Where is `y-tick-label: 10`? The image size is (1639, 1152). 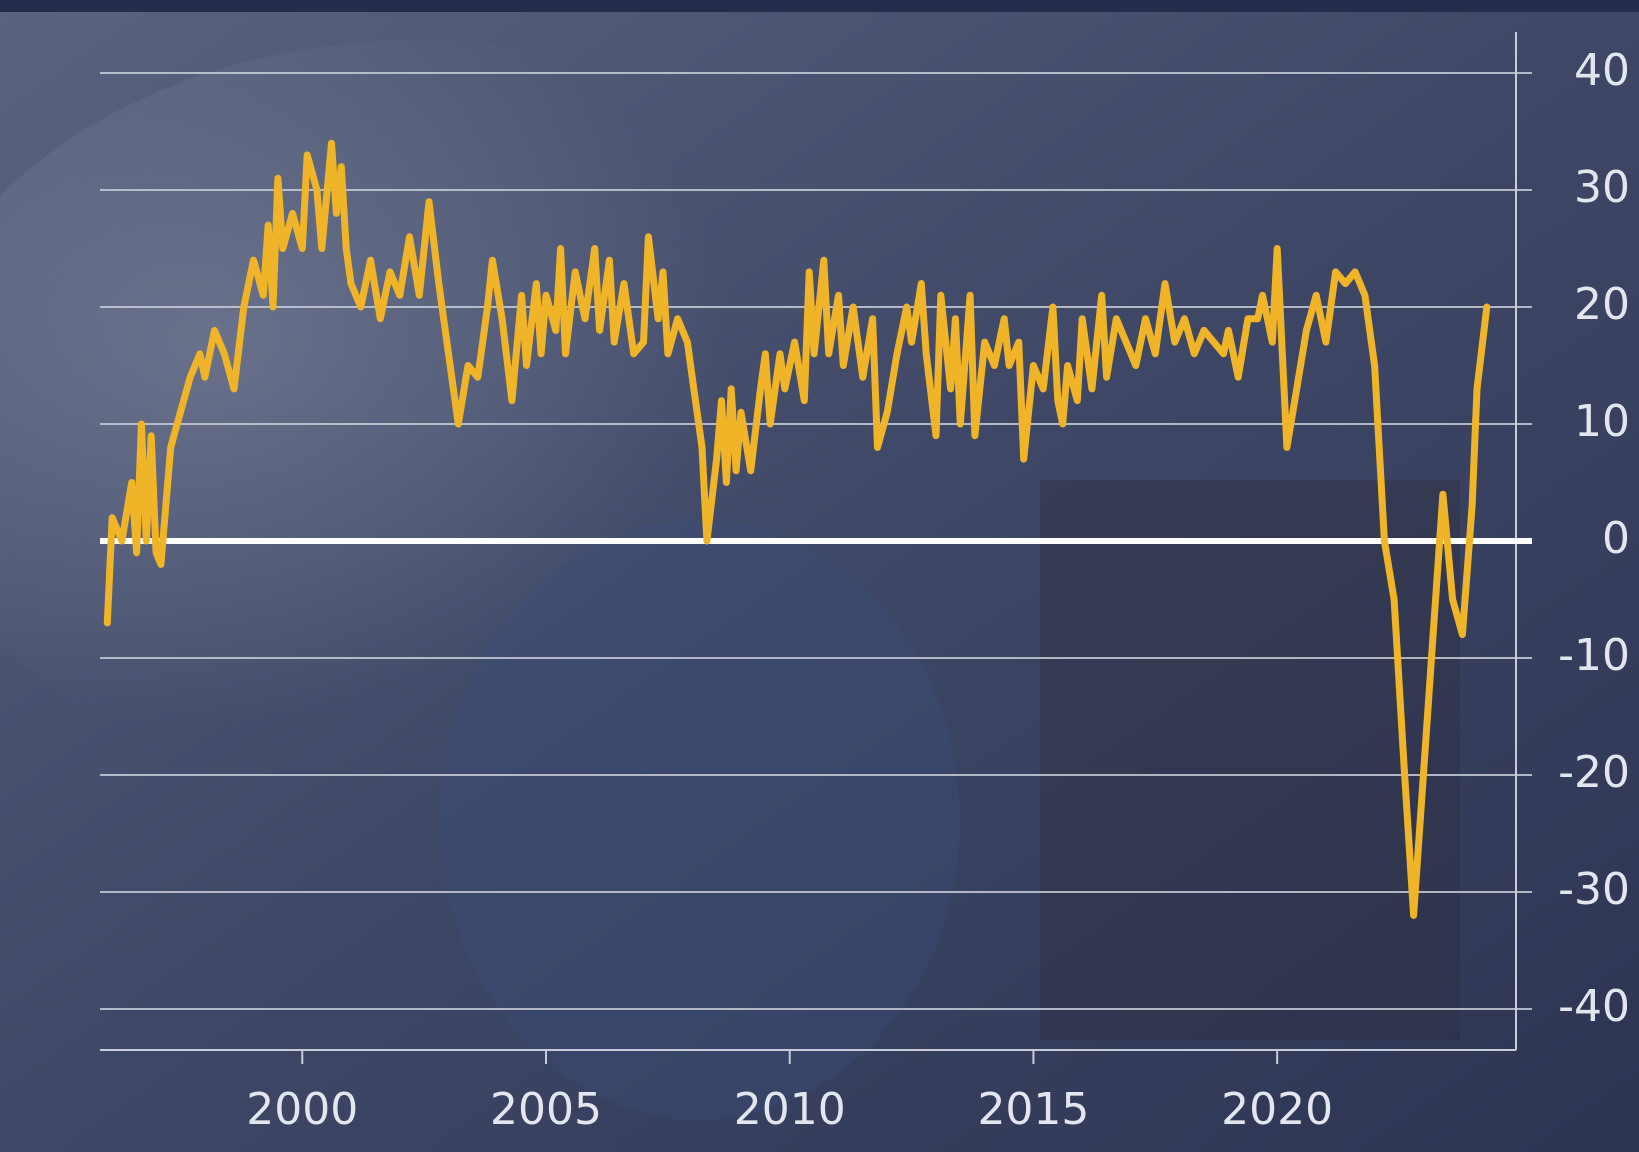
y-tick-label: 10 is located at coordinates (1602, 421).